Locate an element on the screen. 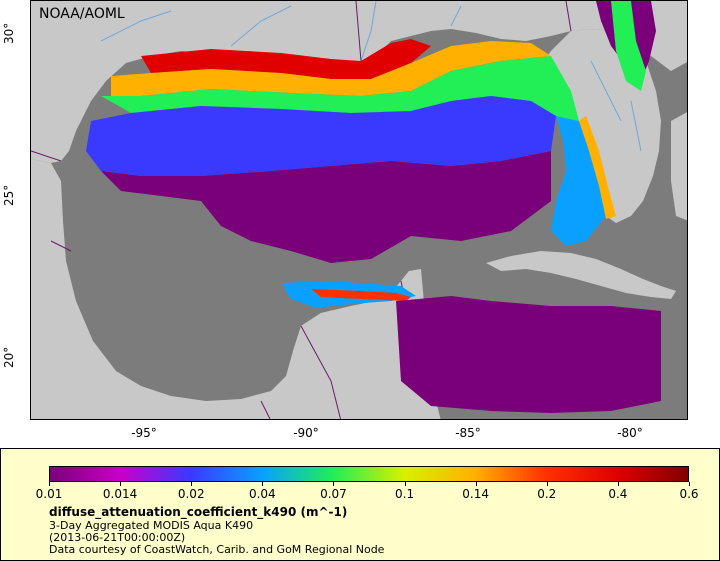 The height and width of the screenshot is (561, 720). swath-florida-coast is located at coordinates (597, 167).